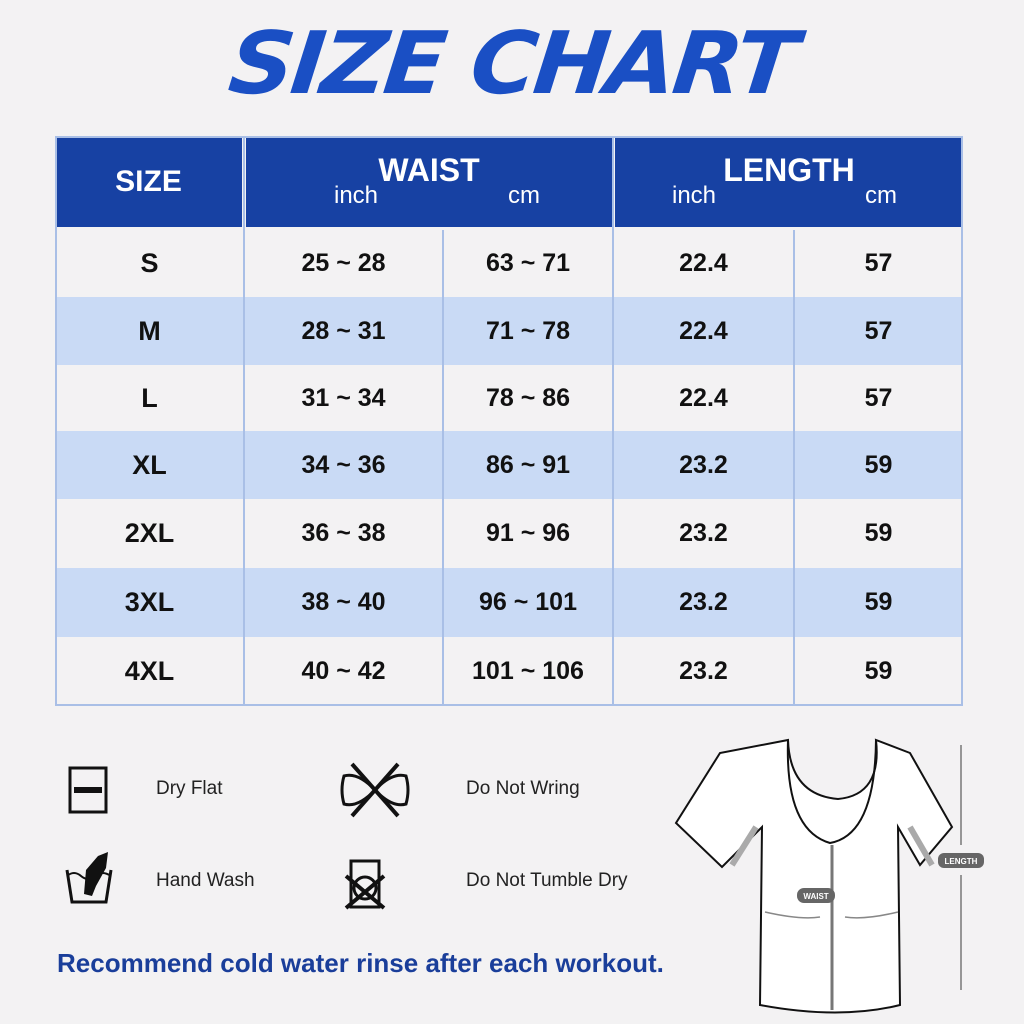 Image resolution: width=1024 pixels, height=1024 pixels. I want to click on header-waist: WAIST, so click(429, 170).